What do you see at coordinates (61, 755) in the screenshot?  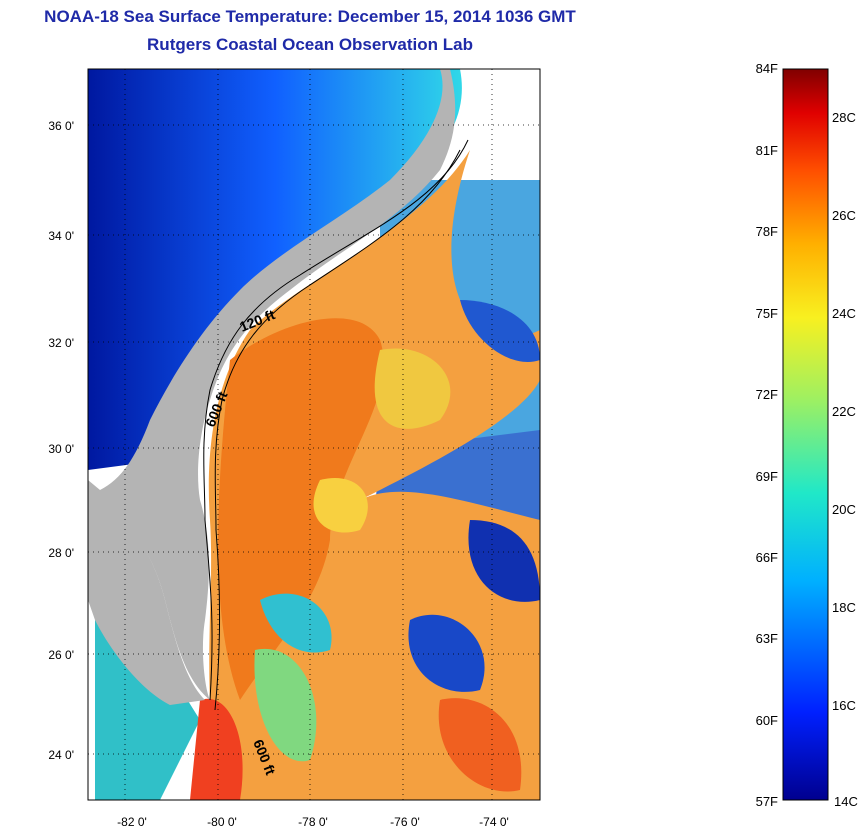 I see `lat-label-24: 24 0'` at bounding box center [61, 755].